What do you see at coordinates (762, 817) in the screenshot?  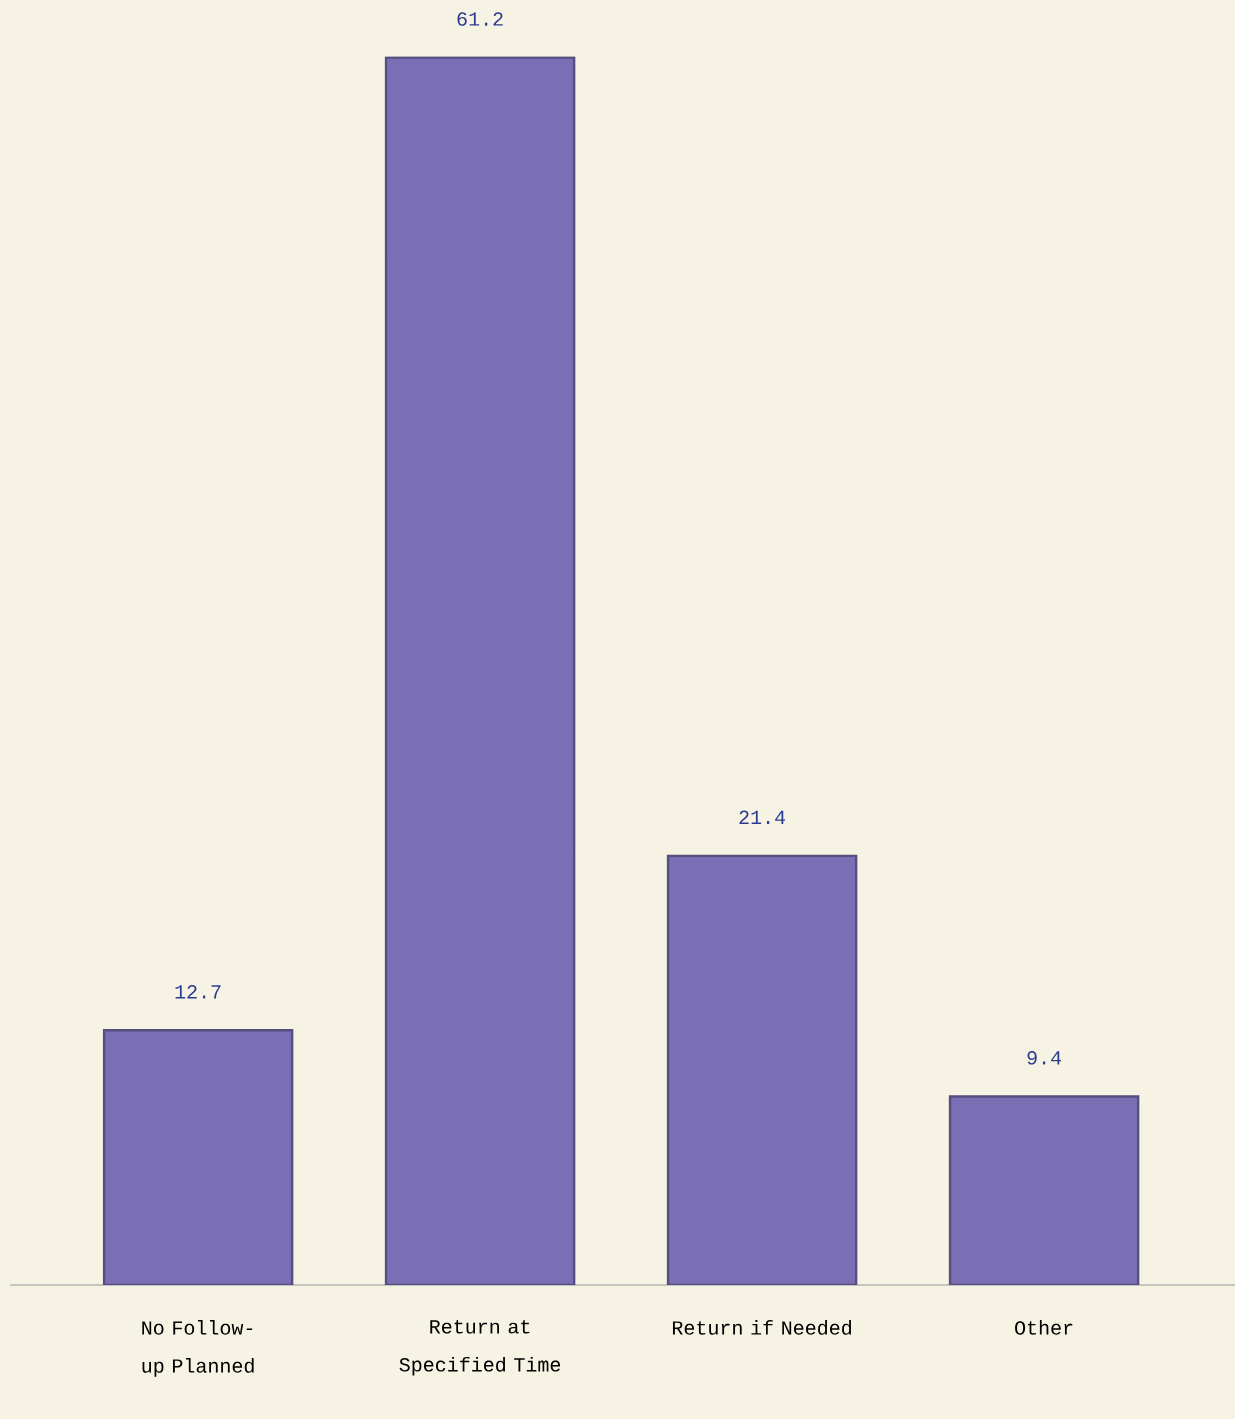 I see `data-label: 21.4` at bounding box center [762, 817].